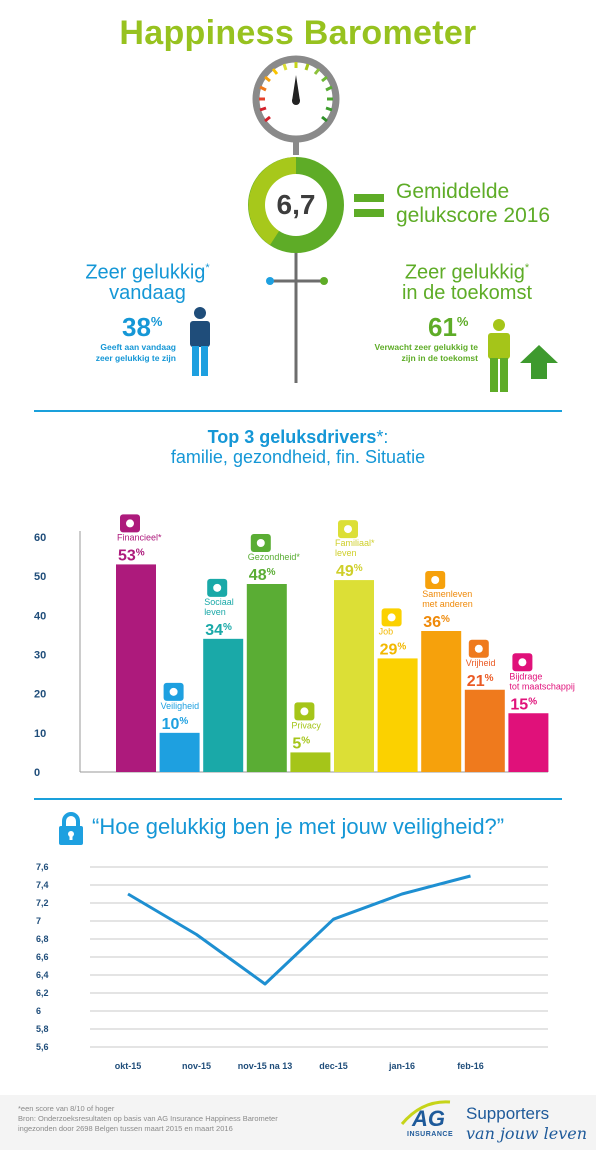 This screenshot has width=596, height=1150. What do you see at coordinates (180, 706) in the screenshot?
I see `bar-category-label: Veiligheid` at bounding box center [180, 706].